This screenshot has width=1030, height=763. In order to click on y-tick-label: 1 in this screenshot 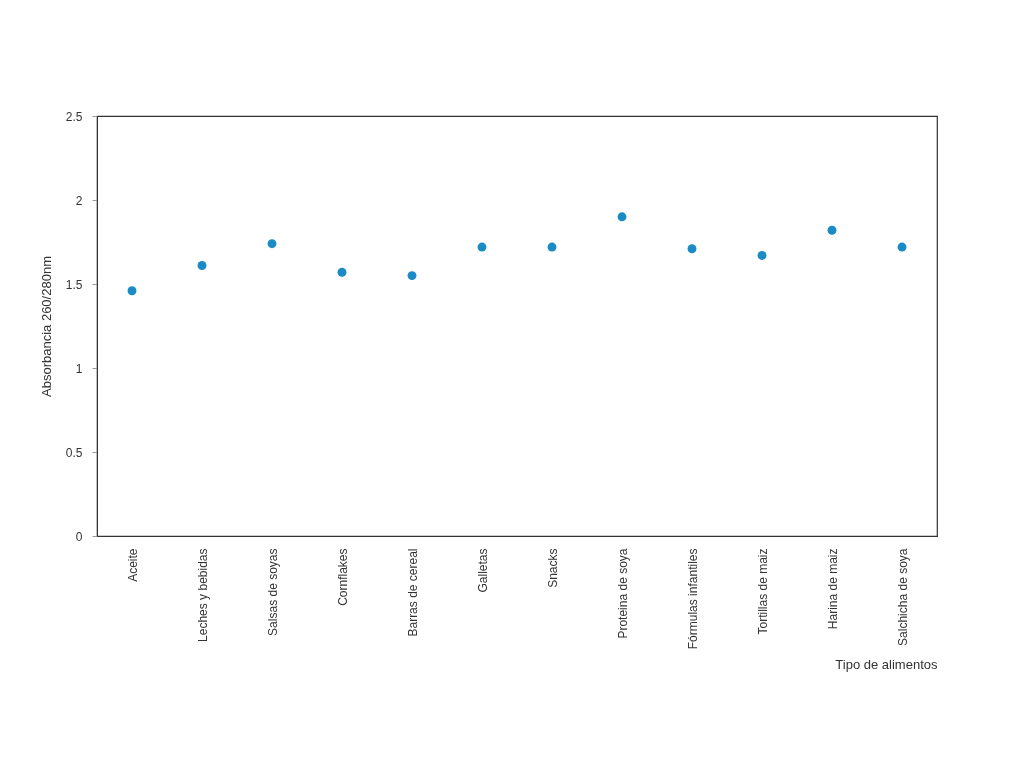, I will do `click(79, 368)`.